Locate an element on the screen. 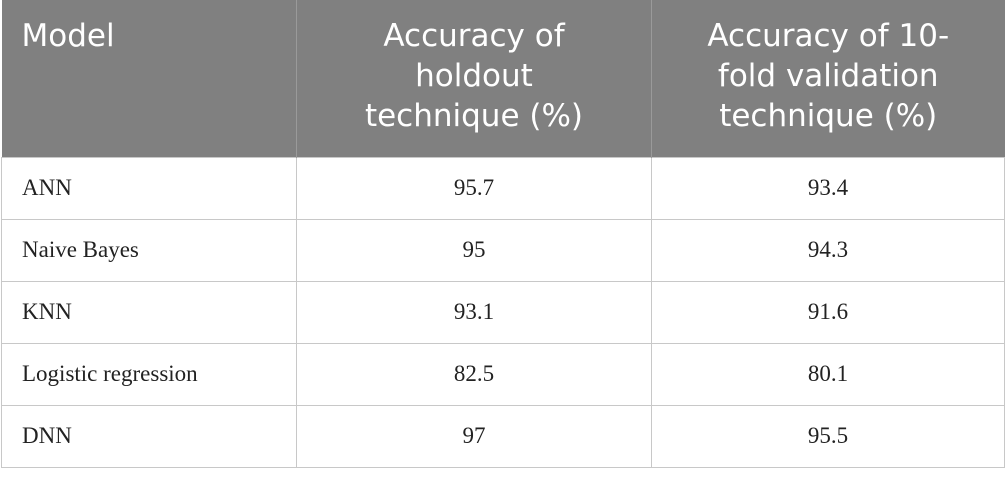 The width and height of the screenshot is (1005, 482). table-row: Naive Bayes 95 94.3 is located at coordinates (503, 250).